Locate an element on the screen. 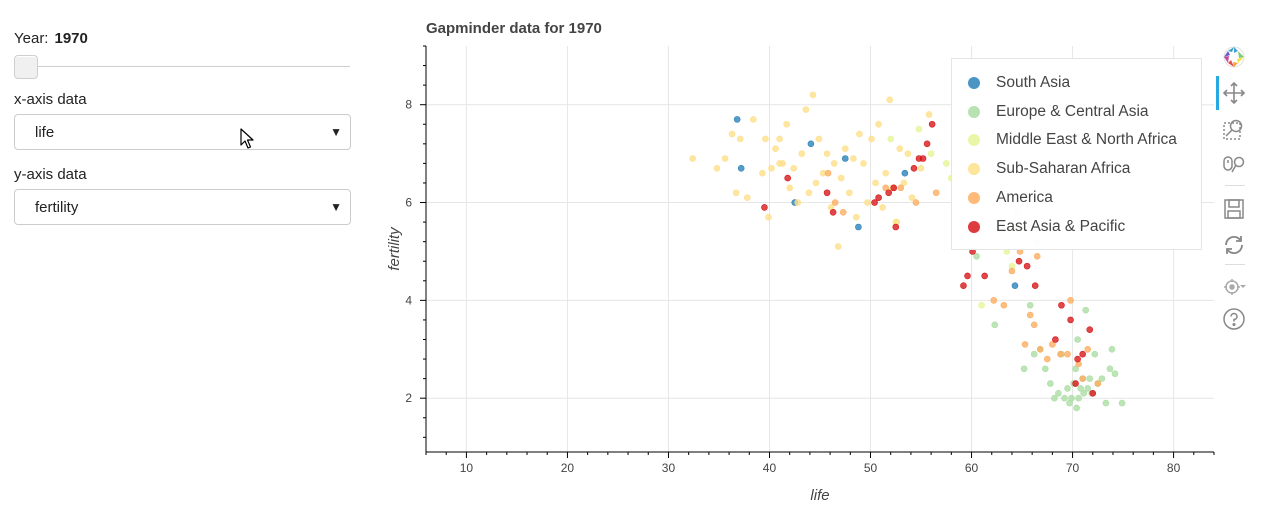  x-axis-data-label: x-axis data is located at coordinates (50, 99).